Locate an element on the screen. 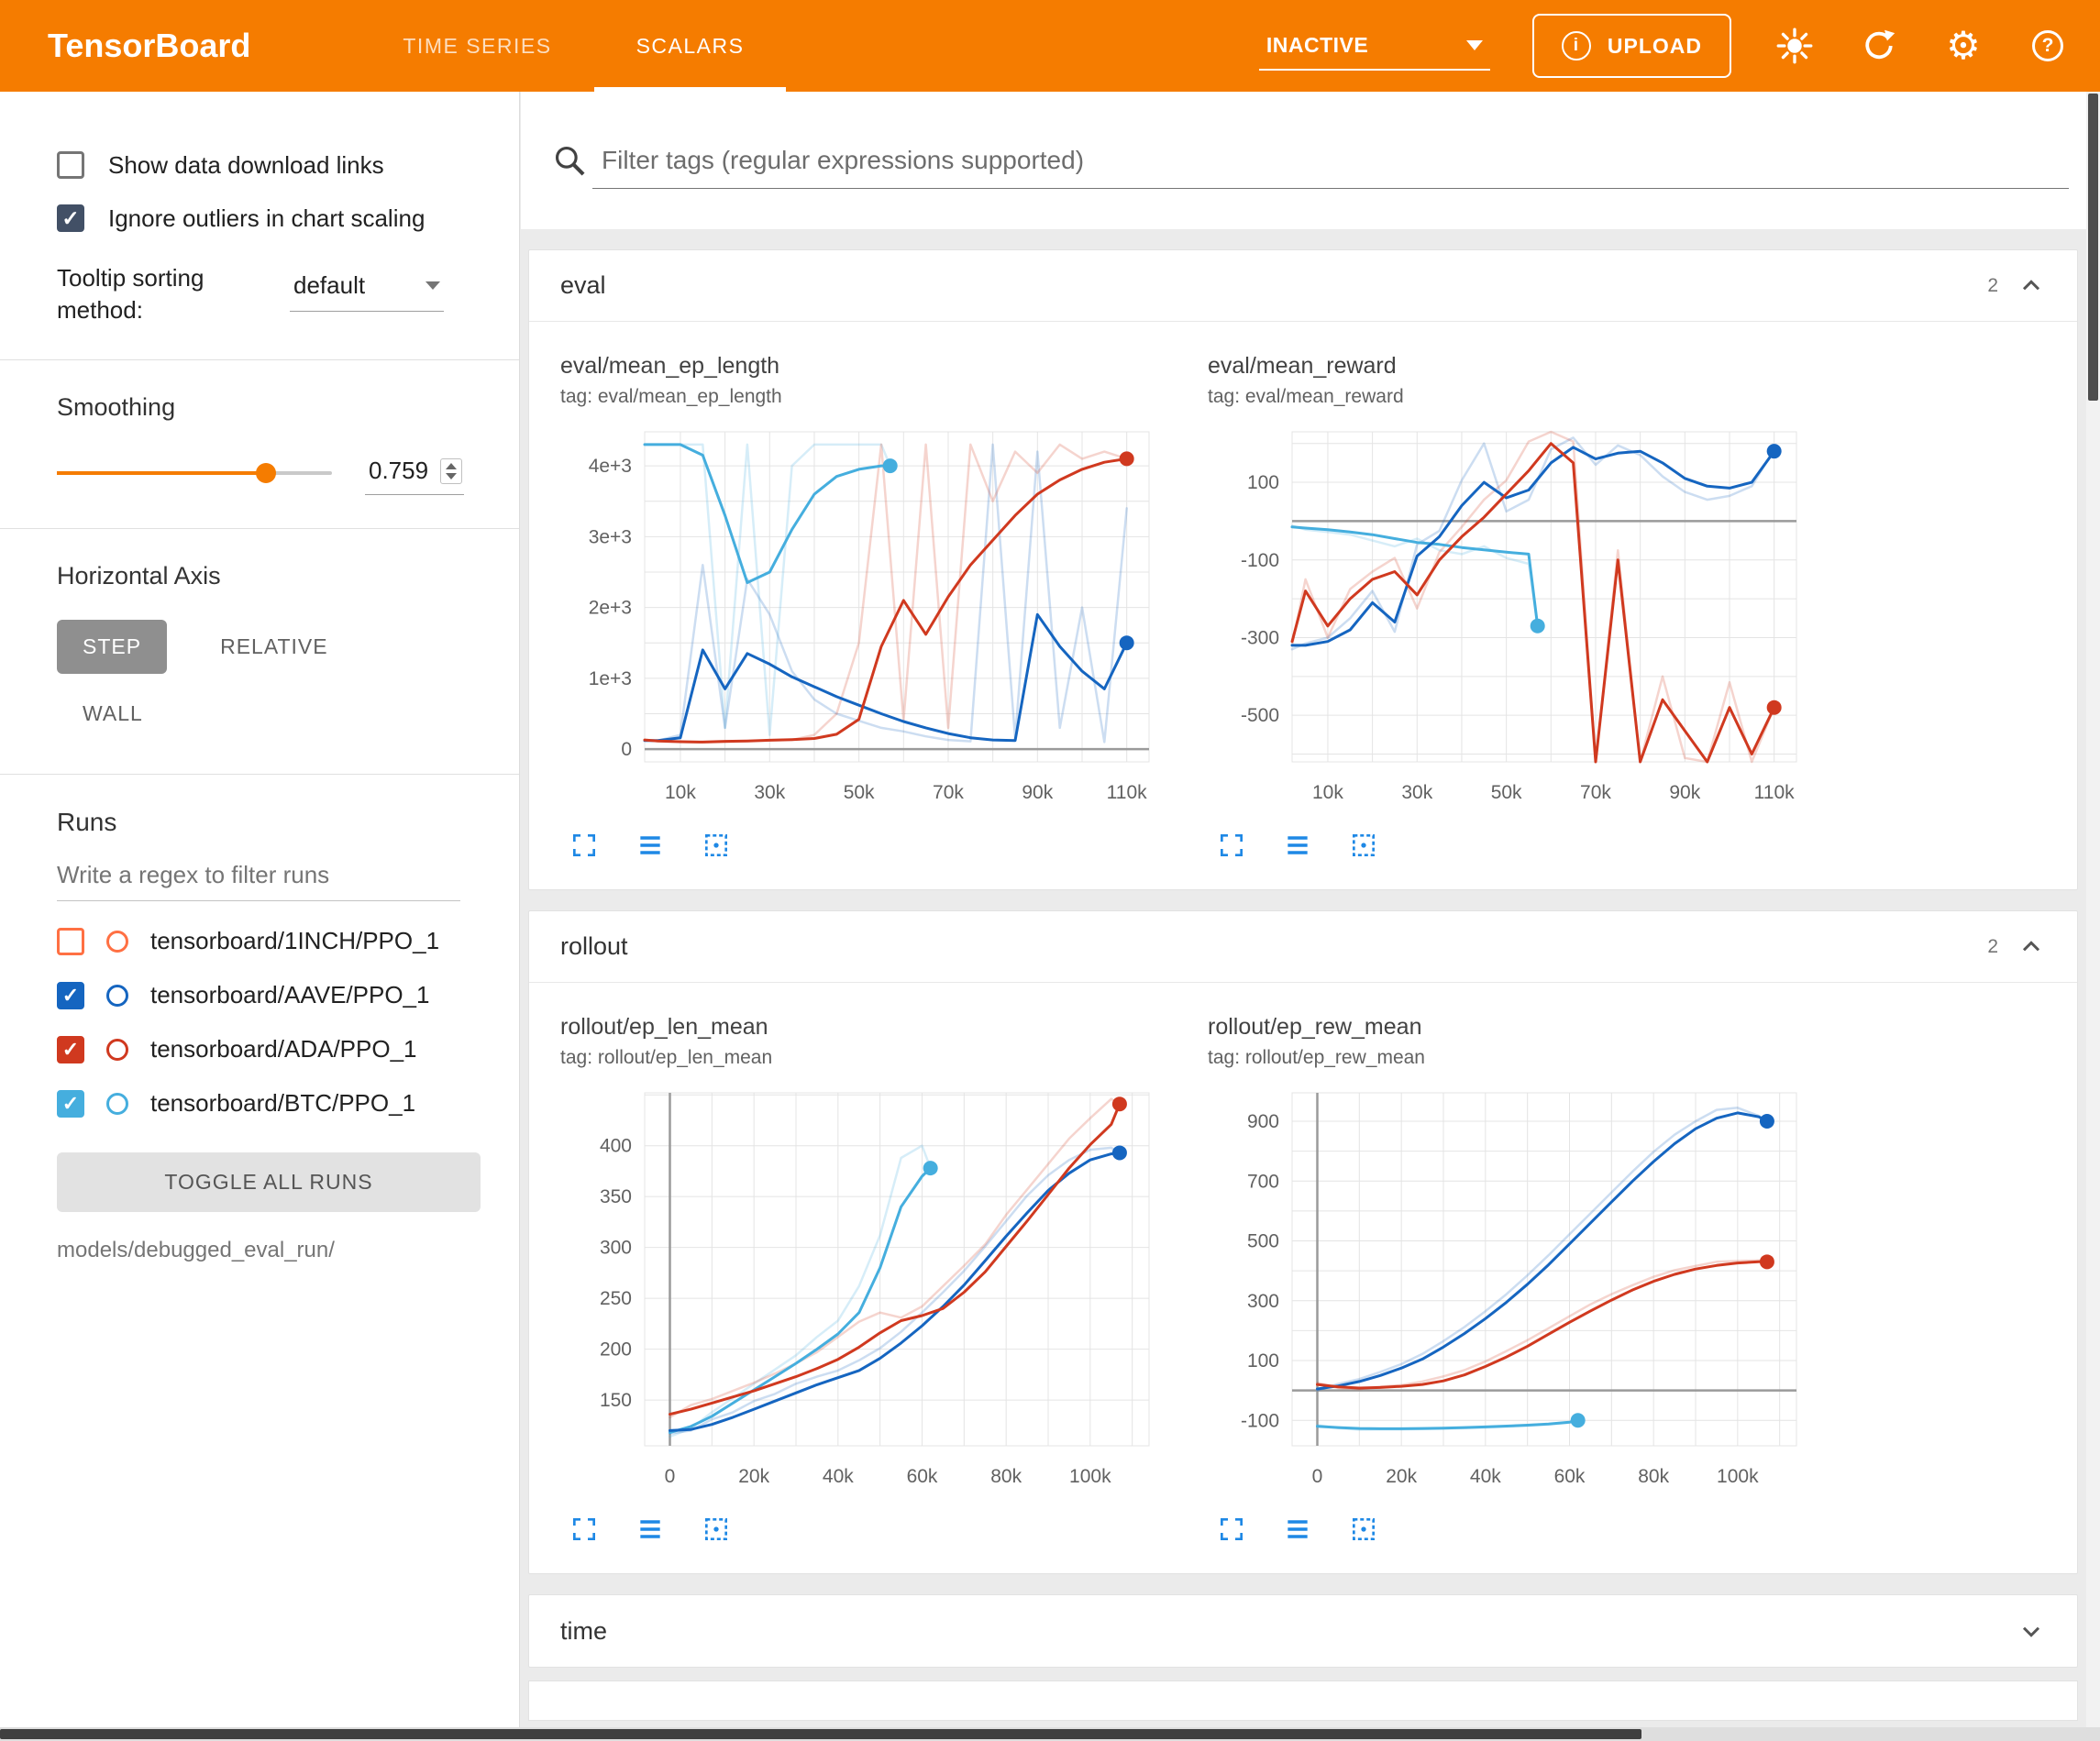  stepper-down-icon is located at coordinates (451, 476).